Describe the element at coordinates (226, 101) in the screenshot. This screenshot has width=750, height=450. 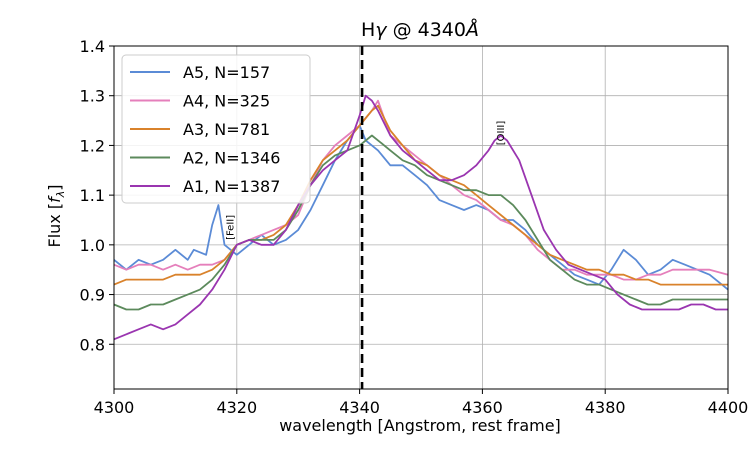
I see `legend-label: A4, N=325` at that location.